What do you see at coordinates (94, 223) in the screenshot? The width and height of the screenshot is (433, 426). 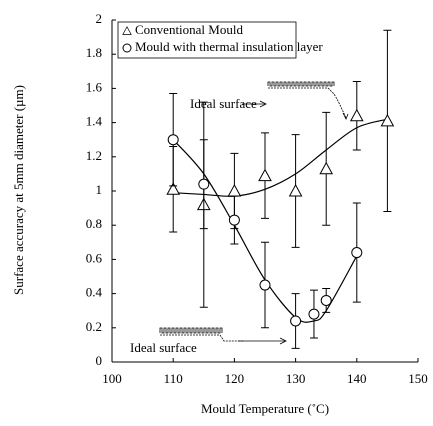 I see `y-tick-label: 0.8` at bounding box center [94, 223].